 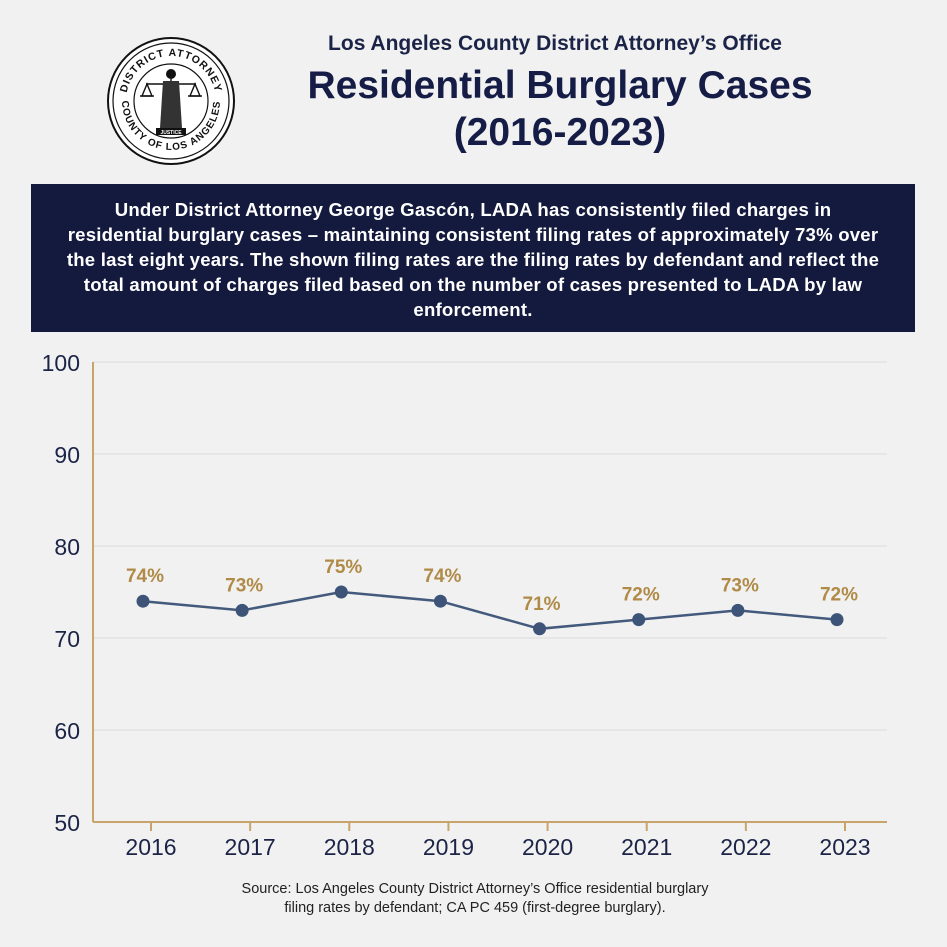 I want to click on title-line-2: (2016-2023), so click(x=560, y=132).